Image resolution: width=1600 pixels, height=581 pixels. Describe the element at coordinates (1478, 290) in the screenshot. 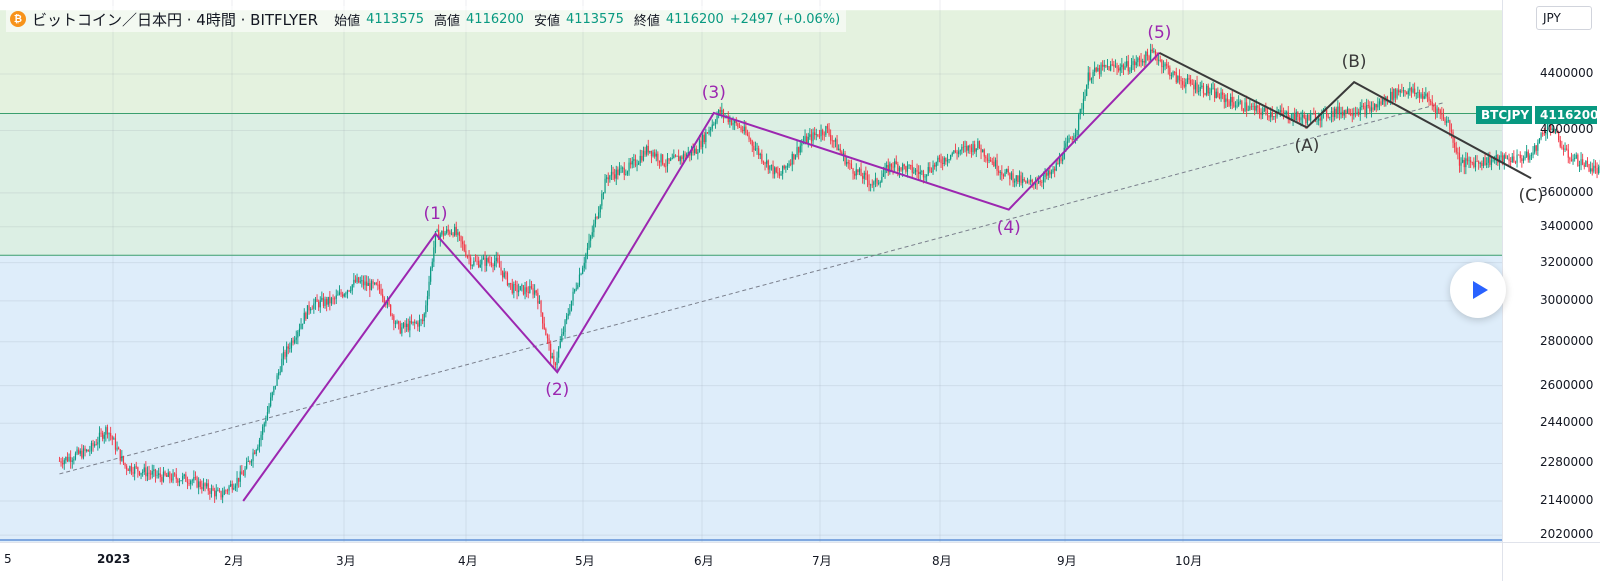

I see `play-button` at that location.